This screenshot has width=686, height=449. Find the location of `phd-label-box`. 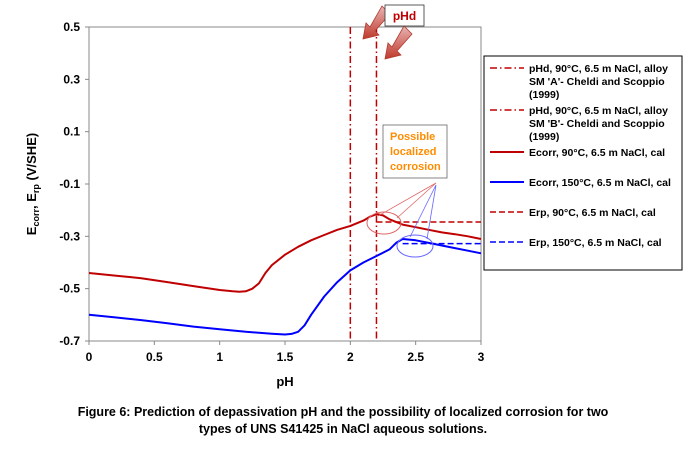

phd-label-box is located at coordinates (404, 15).